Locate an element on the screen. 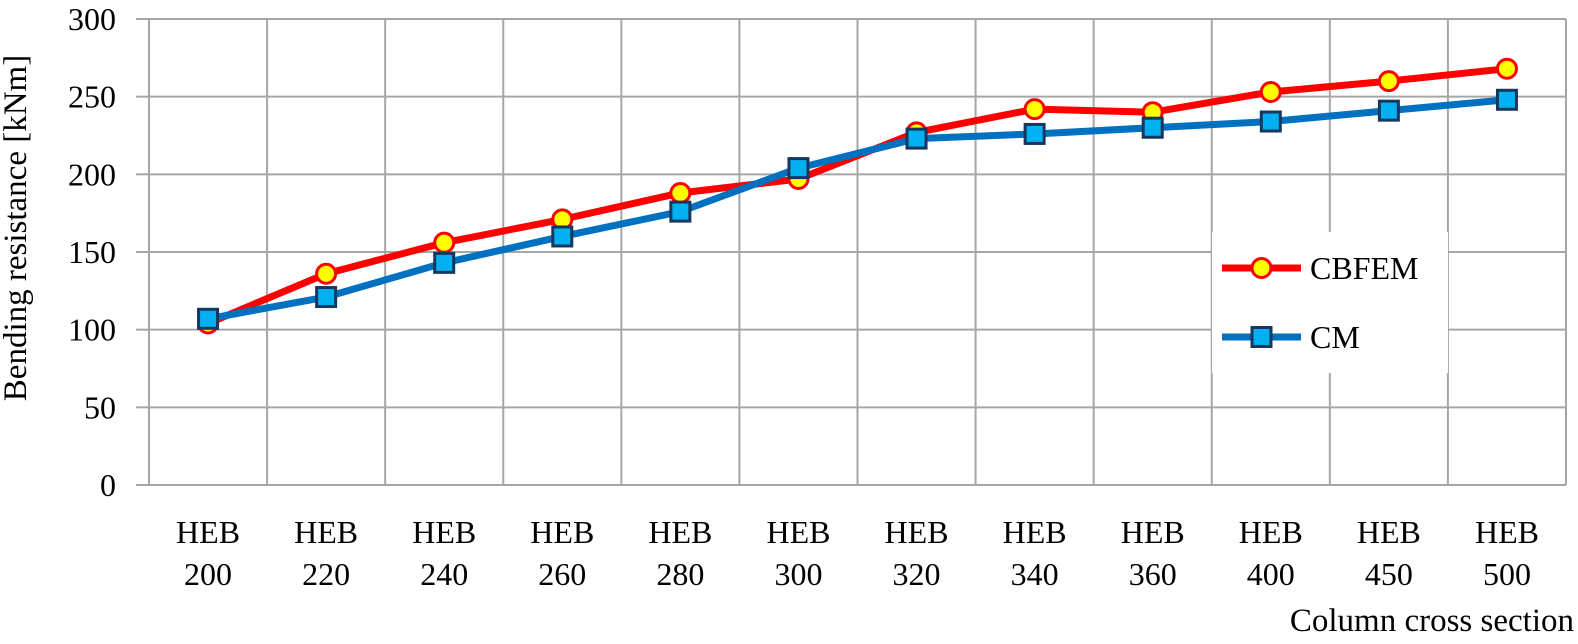 Image resolution: width=1578 pixels, height=644 pixels. x-axis-tick-label-line2: 220 is located at coordinates (326, 574).